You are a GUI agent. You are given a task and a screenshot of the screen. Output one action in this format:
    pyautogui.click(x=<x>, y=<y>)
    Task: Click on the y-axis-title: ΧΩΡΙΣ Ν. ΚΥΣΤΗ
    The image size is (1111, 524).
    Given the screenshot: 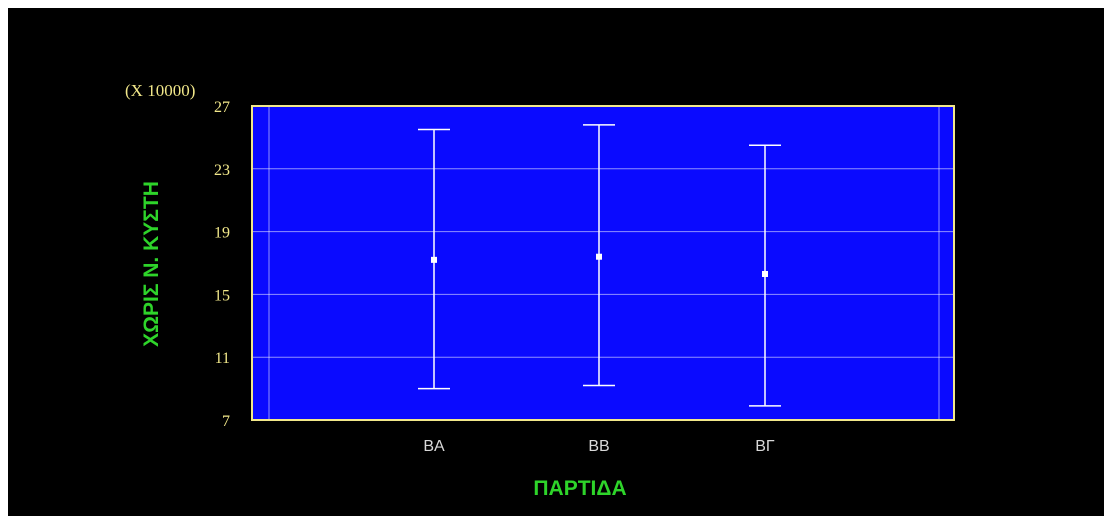 What is the action you would take?
    pyautogui.click(x=151, y=264)
    